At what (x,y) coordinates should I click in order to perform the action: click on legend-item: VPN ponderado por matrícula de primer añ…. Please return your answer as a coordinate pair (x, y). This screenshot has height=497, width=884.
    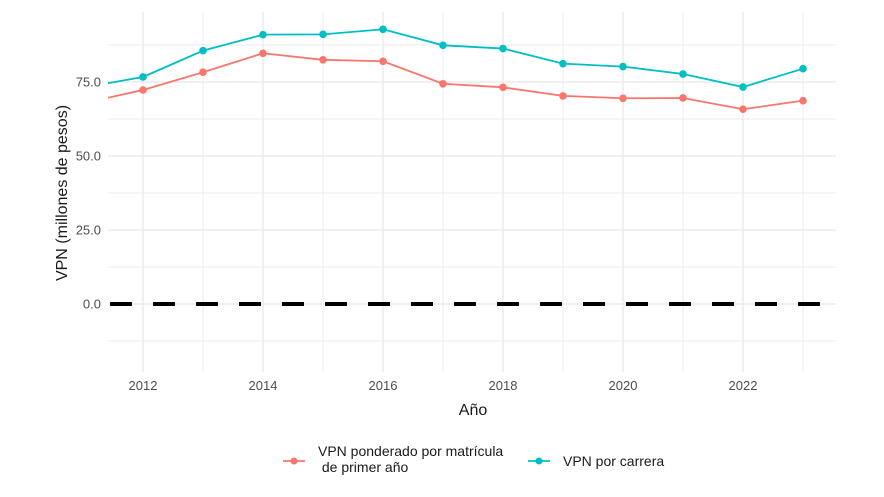
    Looking at the image, I should click on (393, 459).